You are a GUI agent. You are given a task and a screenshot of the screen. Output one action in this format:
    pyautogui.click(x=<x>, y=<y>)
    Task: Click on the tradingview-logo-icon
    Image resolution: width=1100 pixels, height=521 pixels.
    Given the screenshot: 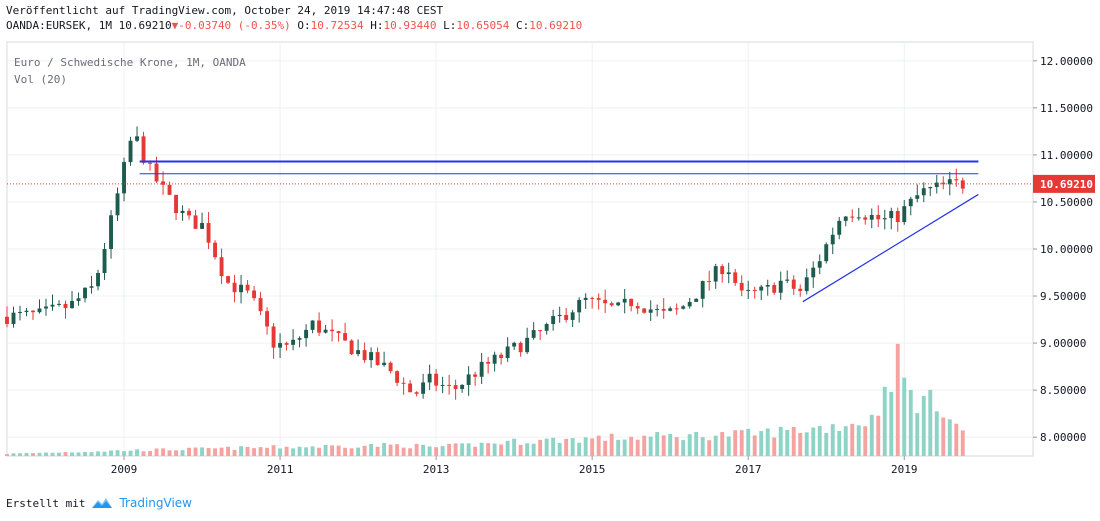 What is the action you would take?
    pyautogui.click(x=102, y=503)
    